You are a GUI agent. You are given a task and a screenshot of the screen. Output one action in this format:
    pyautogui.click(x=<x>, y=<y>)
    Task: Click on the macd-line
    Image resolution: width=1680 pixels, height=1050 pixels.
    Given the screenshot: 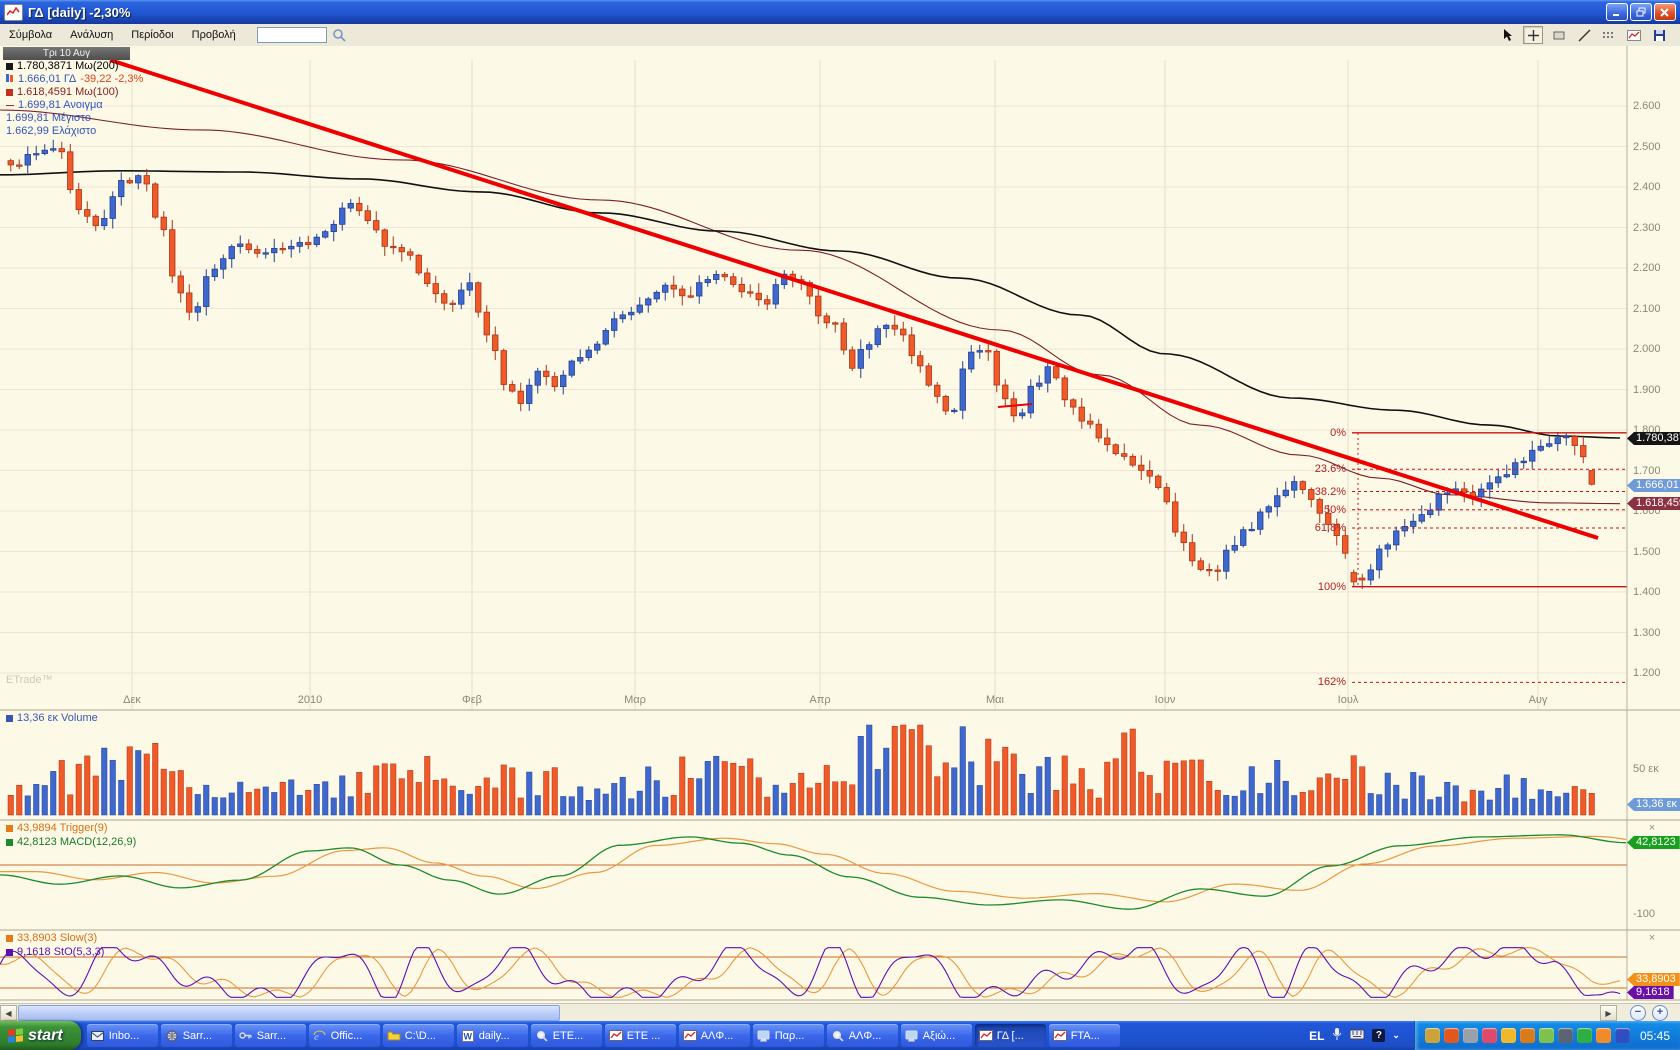 What is the action you would take?
    pyautogui.click(x=813, y=872)
    